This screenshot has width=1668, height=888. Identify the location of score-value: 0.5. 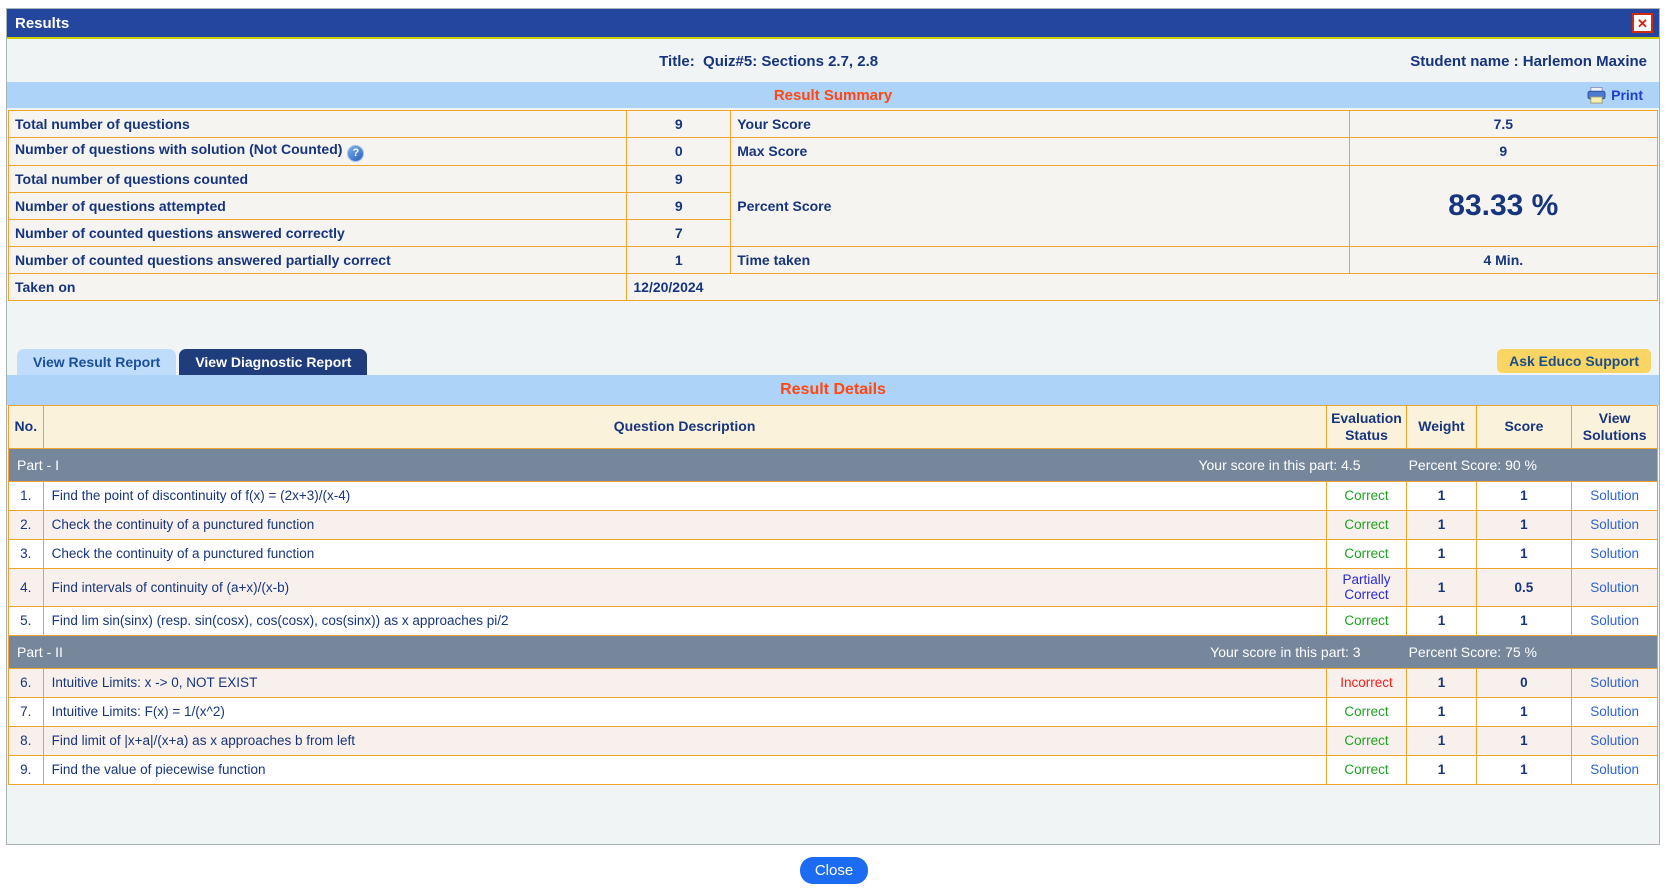
(1524, 587).